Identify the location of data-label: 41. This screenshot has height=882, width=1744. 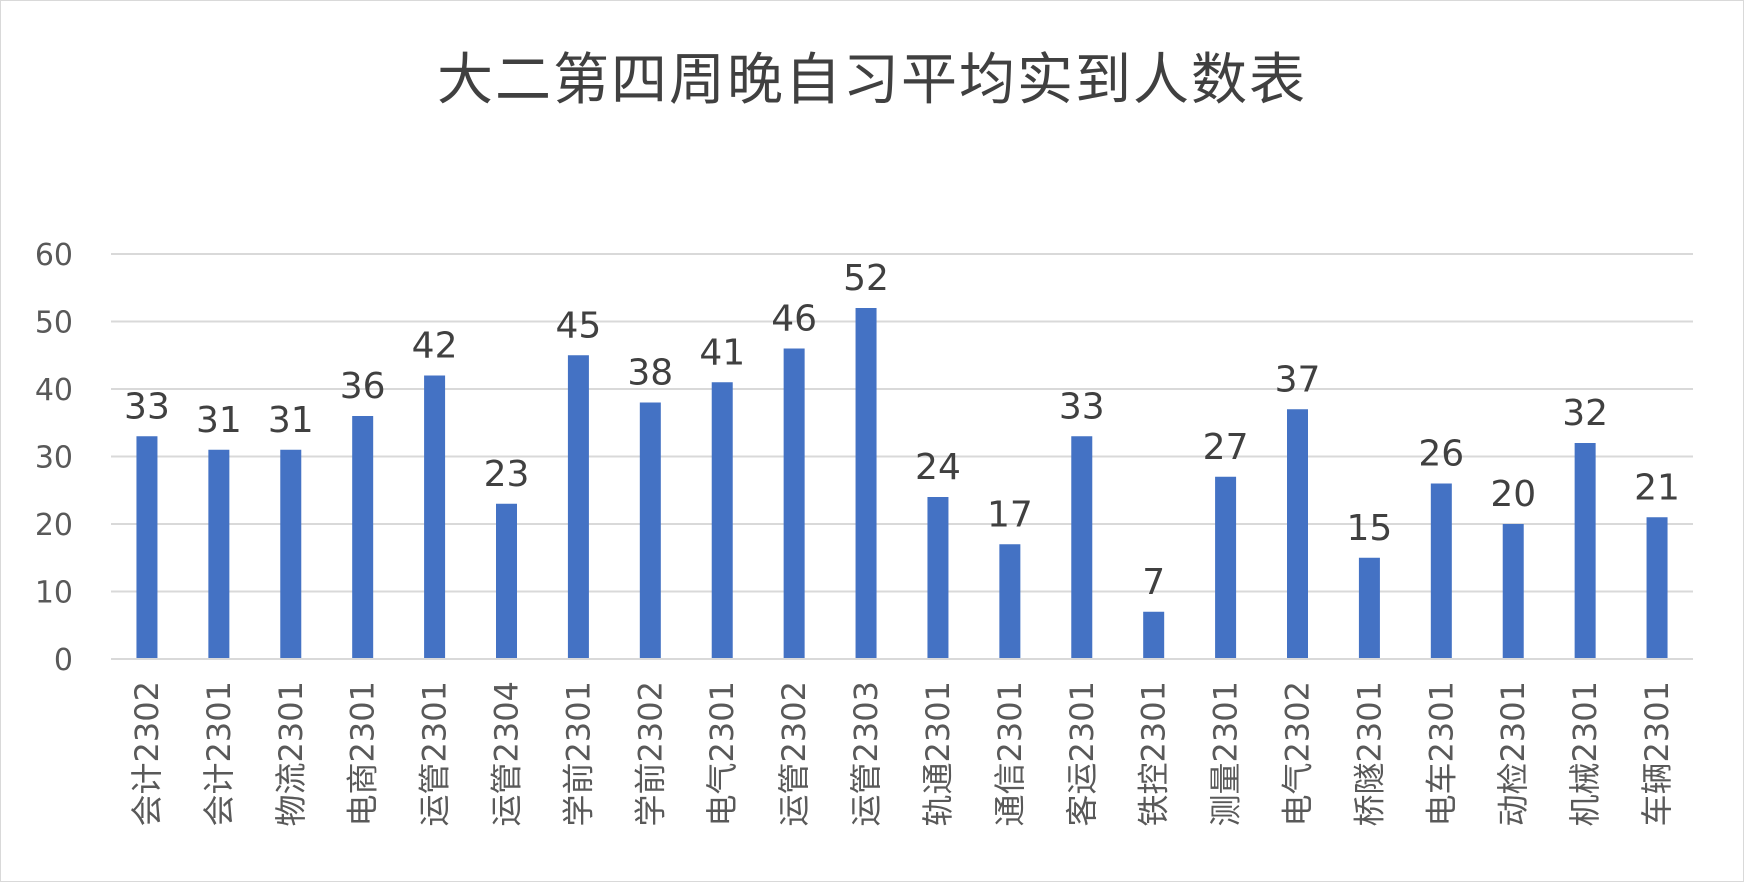
(722, 352).